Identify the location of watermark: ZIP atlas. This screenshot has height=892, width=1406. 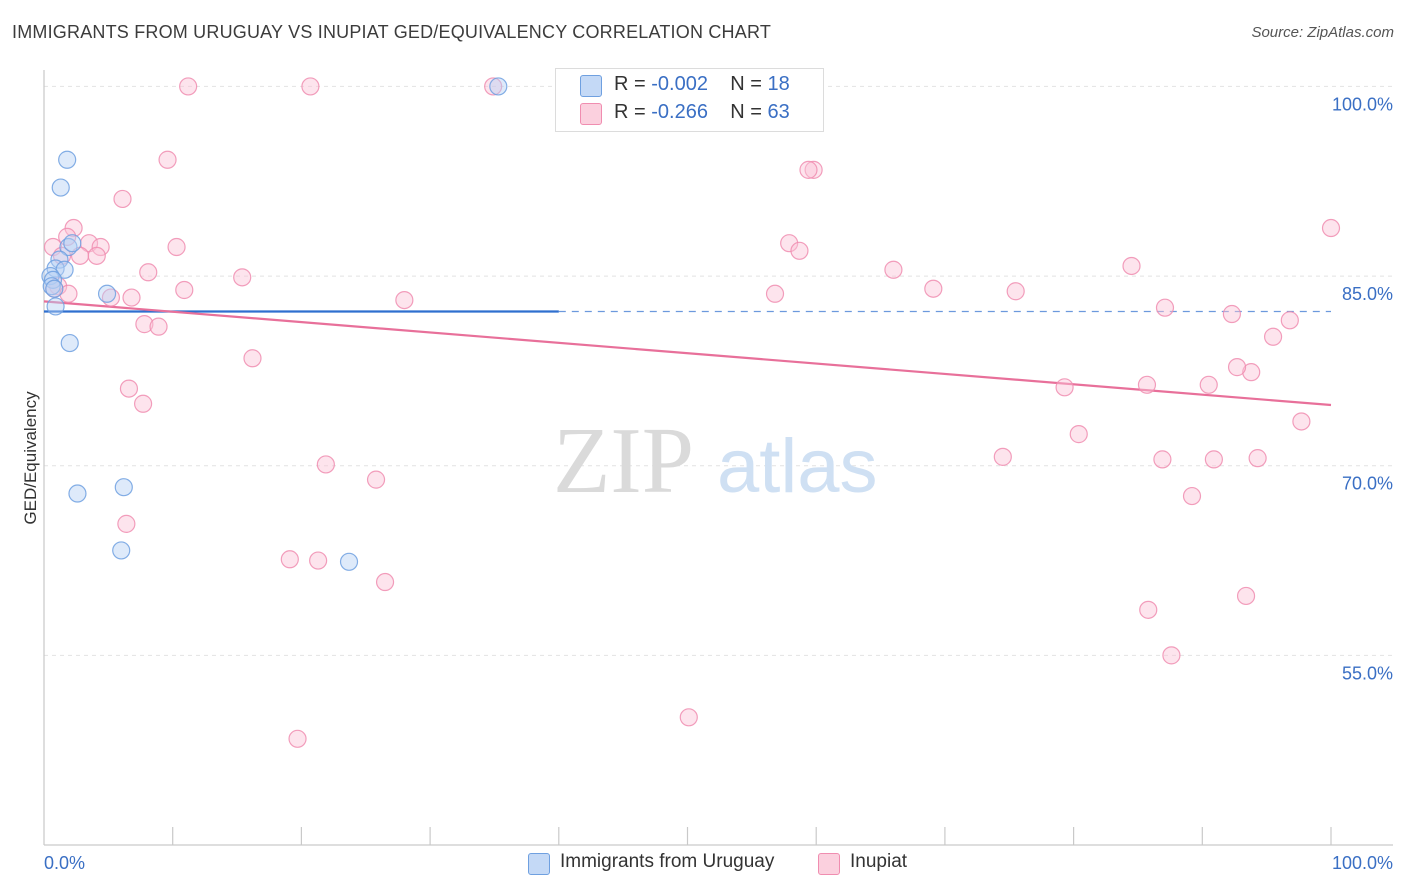
(715, 461).